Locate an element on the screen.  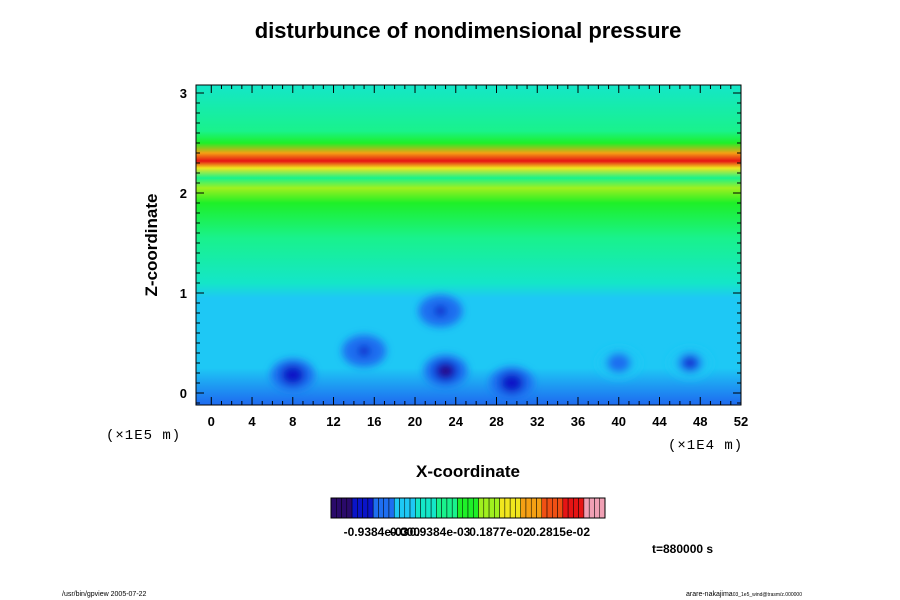
pressure-minima is located at coordinates (491, 347).